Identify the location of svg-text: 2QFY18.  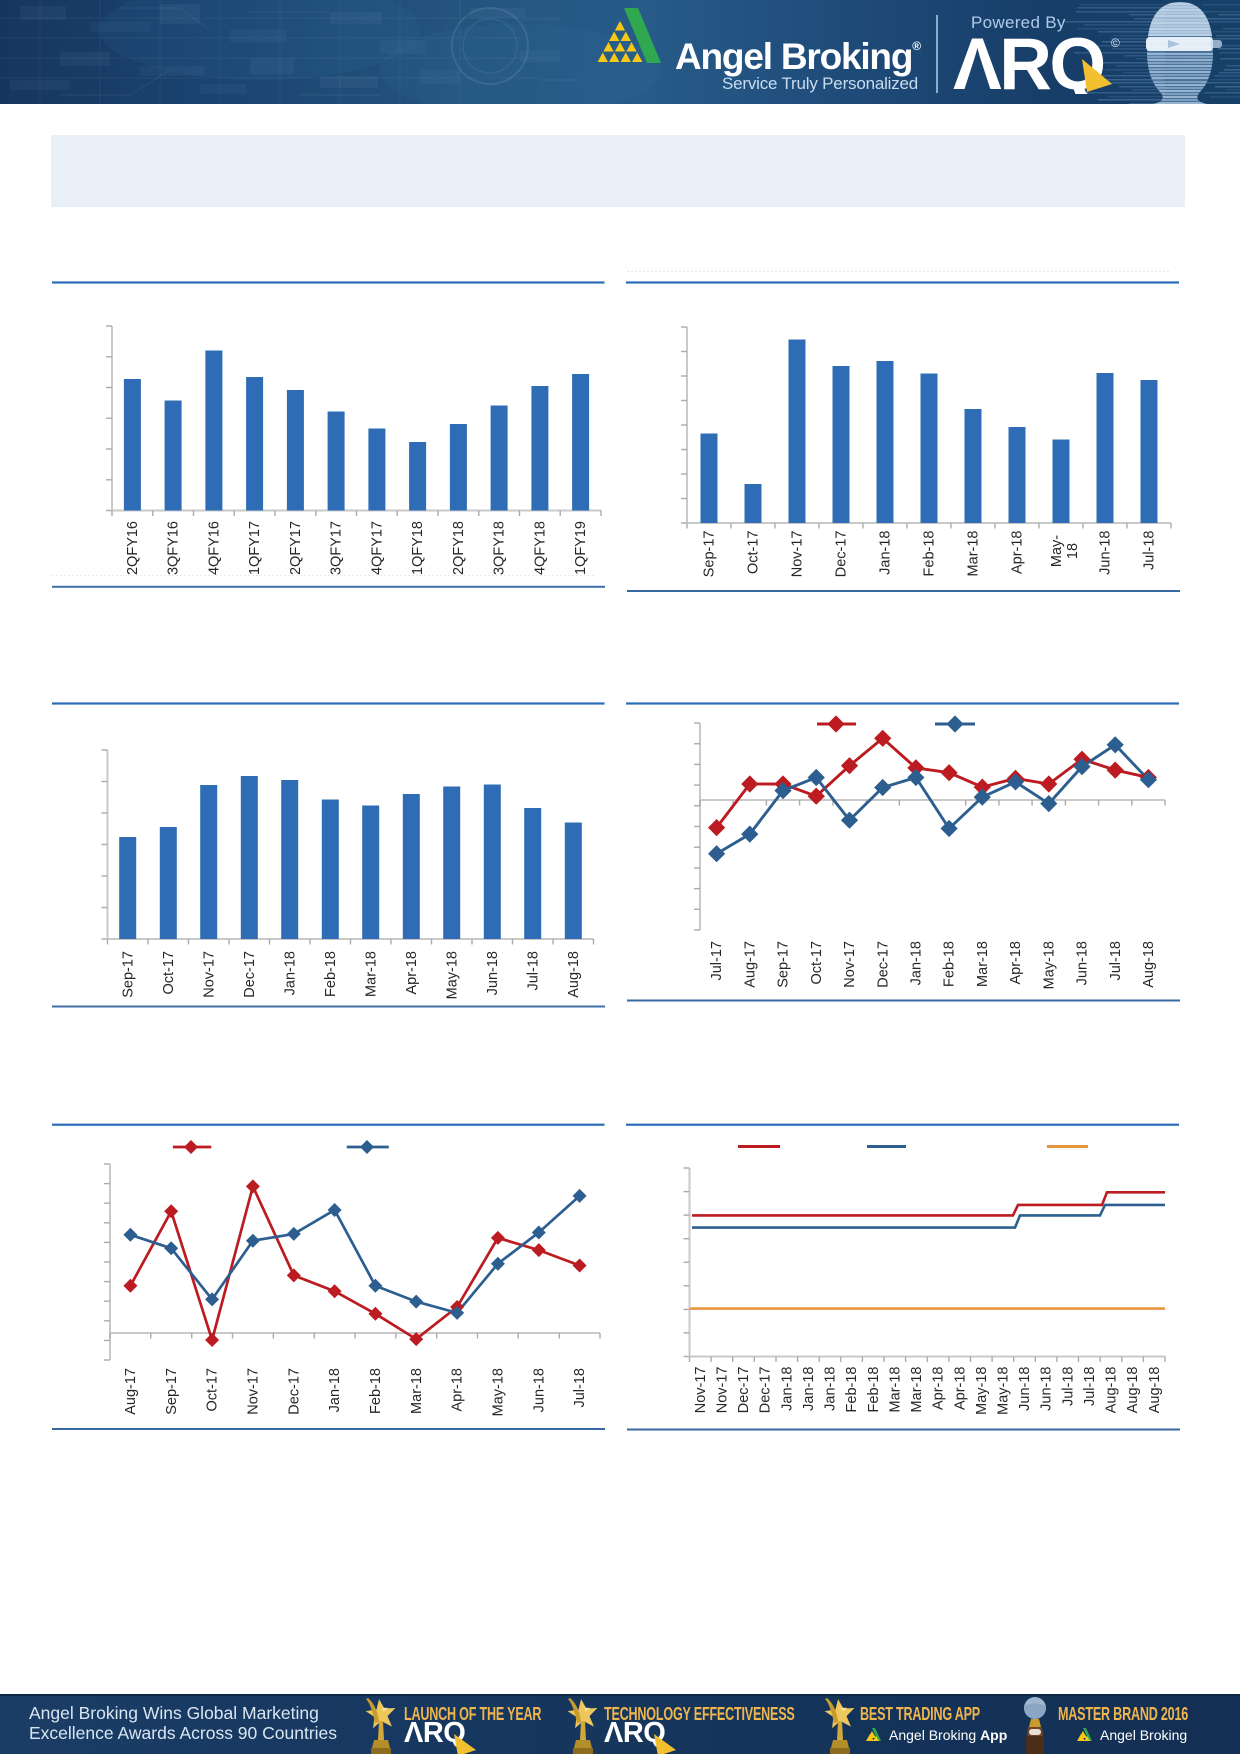
(459, 548).